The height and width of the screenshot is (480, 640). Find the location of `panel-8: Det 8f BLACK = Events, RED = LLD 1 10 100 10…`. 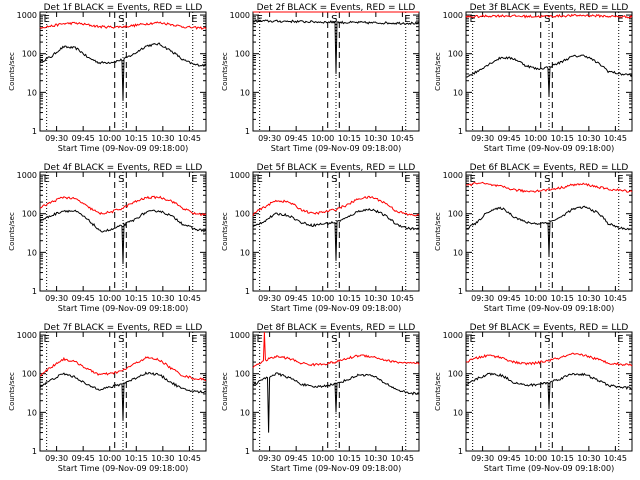

panel-8: Det 8f BLACK = Events, RED = LLD 1 10 100 10… is located at coordinates (320, 398).